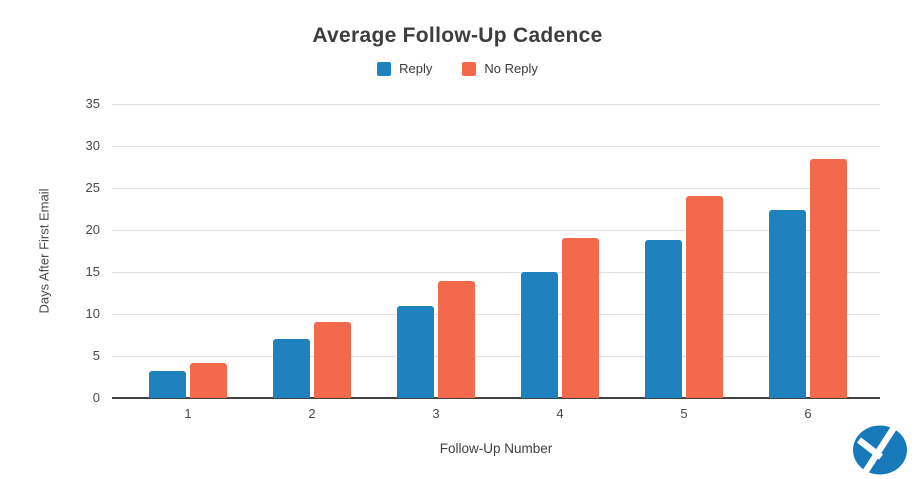  What do you see at coordinates (469, 68) in the screenshot?
I see `no-reply-swatch` at bounding box center [469, 68].